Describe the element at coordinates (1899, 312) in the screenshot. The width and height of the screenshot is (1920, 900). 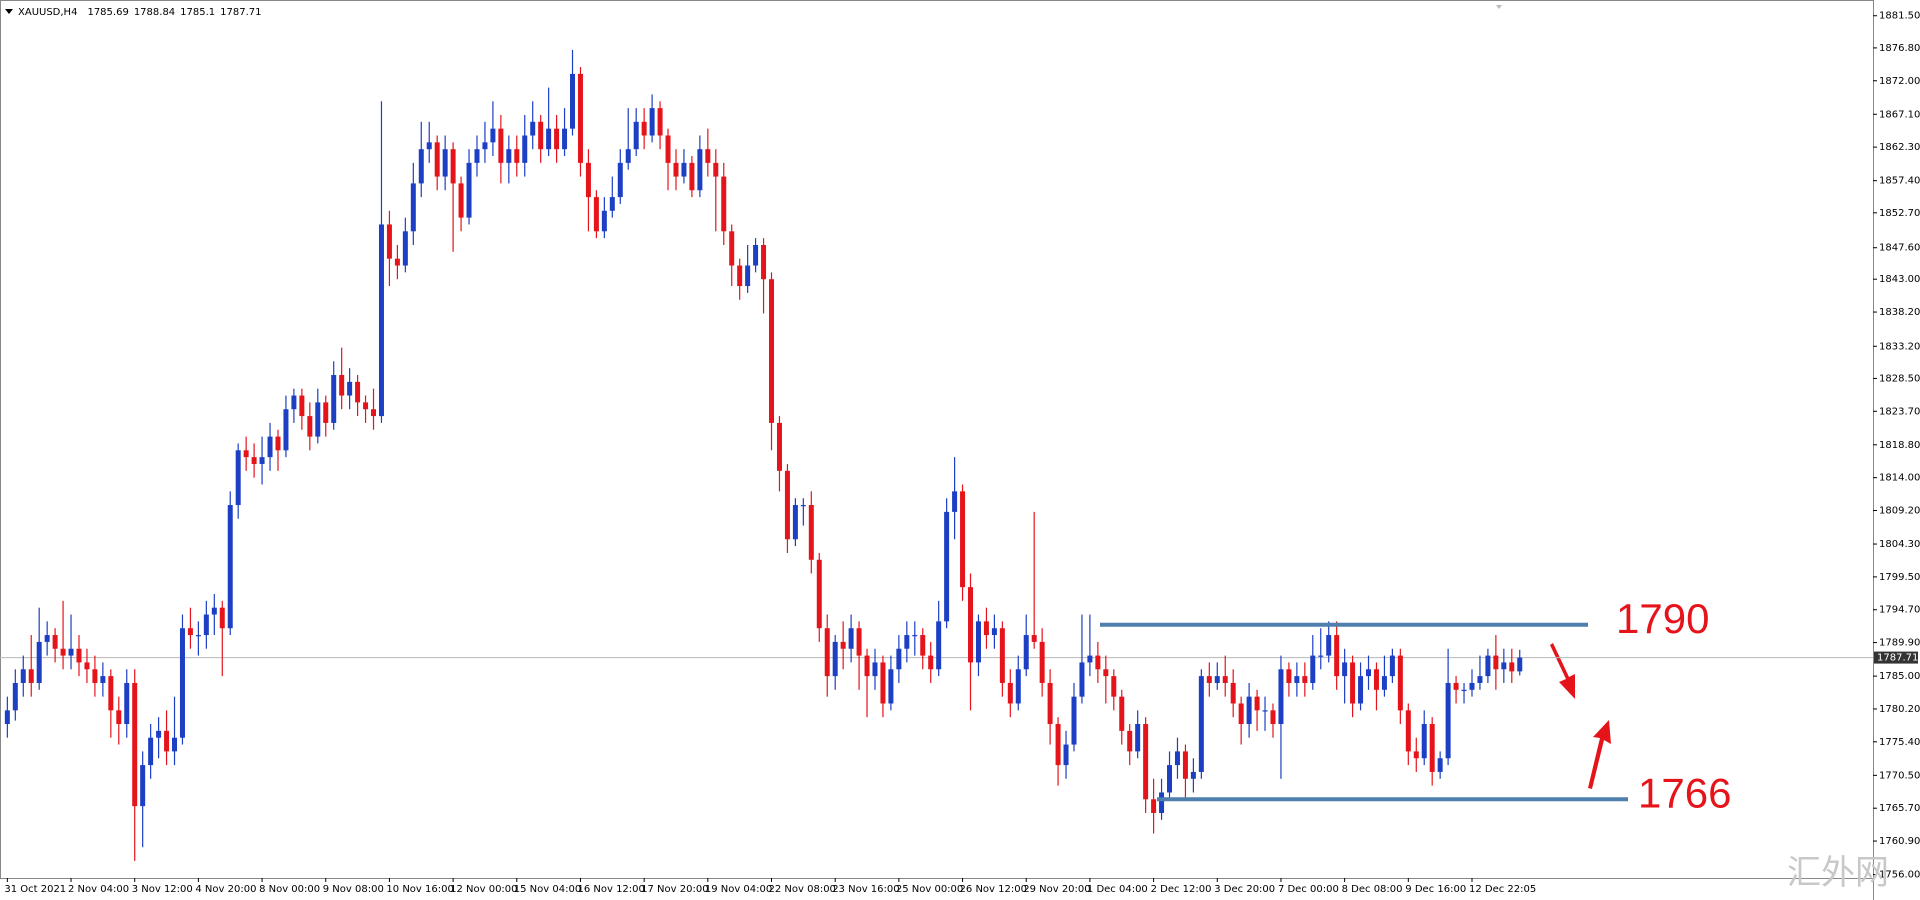
I see `y-tick-label: 1838.20` at that location.